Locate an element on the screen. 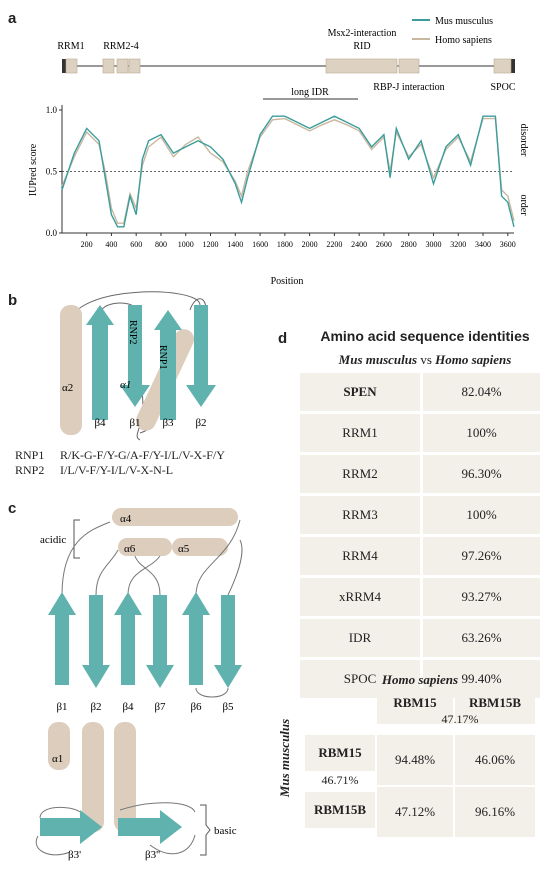 The width and height of the screenshot is (550, 872). identity-region: RRM4 is located at coordinates (361, 557).